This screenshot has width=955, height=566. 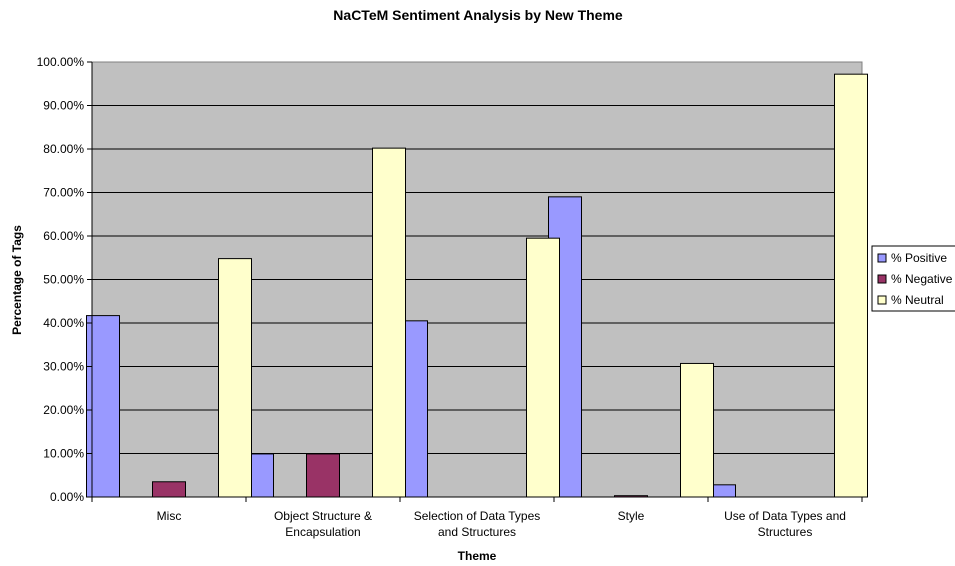 What do you see at coordinates (61, 62) in the screenshot?
I see `y-tick-label: 100.00%` at bounding box center [61, 62].